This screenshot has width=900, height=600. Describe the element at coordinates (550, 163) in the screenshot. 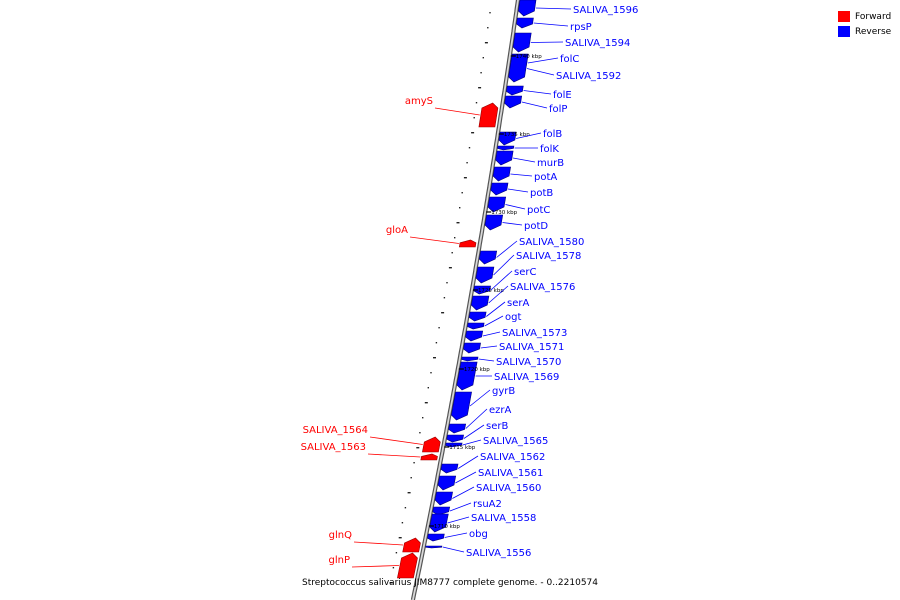

I see `gene-label: murB` at that location.